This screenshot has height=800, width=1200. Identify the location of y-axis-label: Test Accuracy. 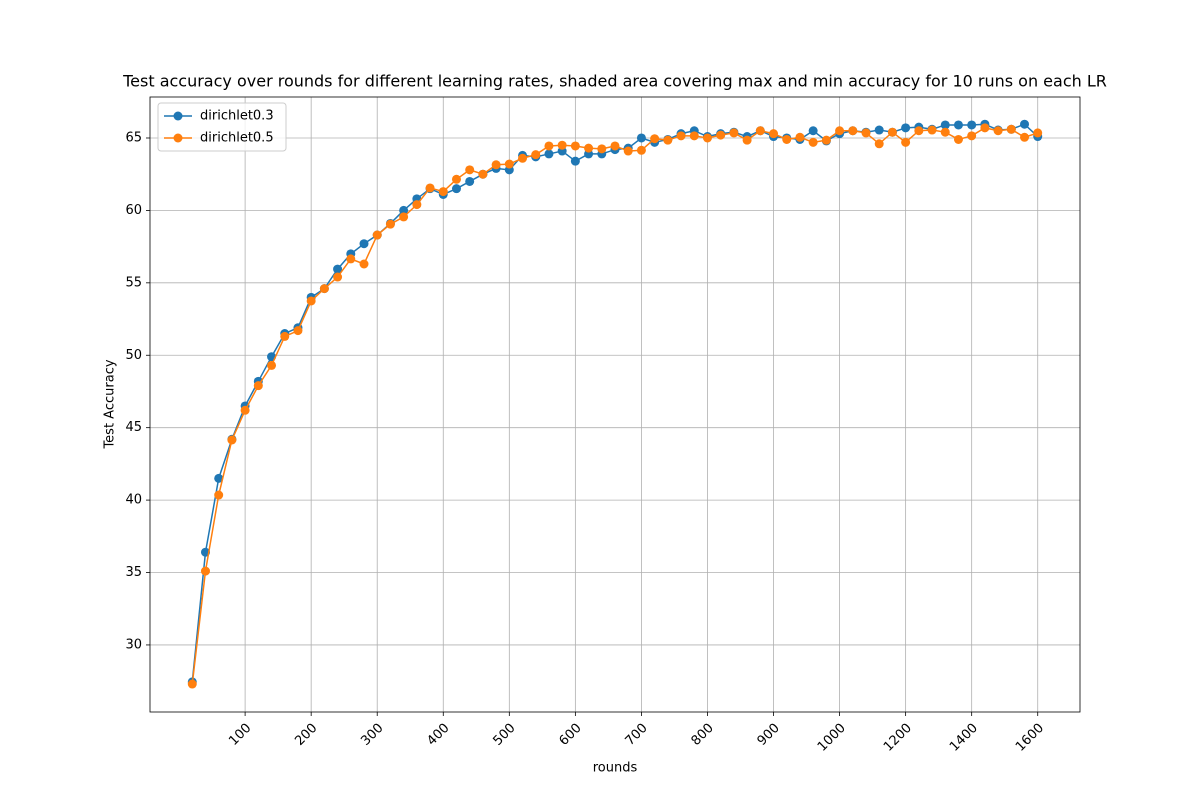
(110, 404).